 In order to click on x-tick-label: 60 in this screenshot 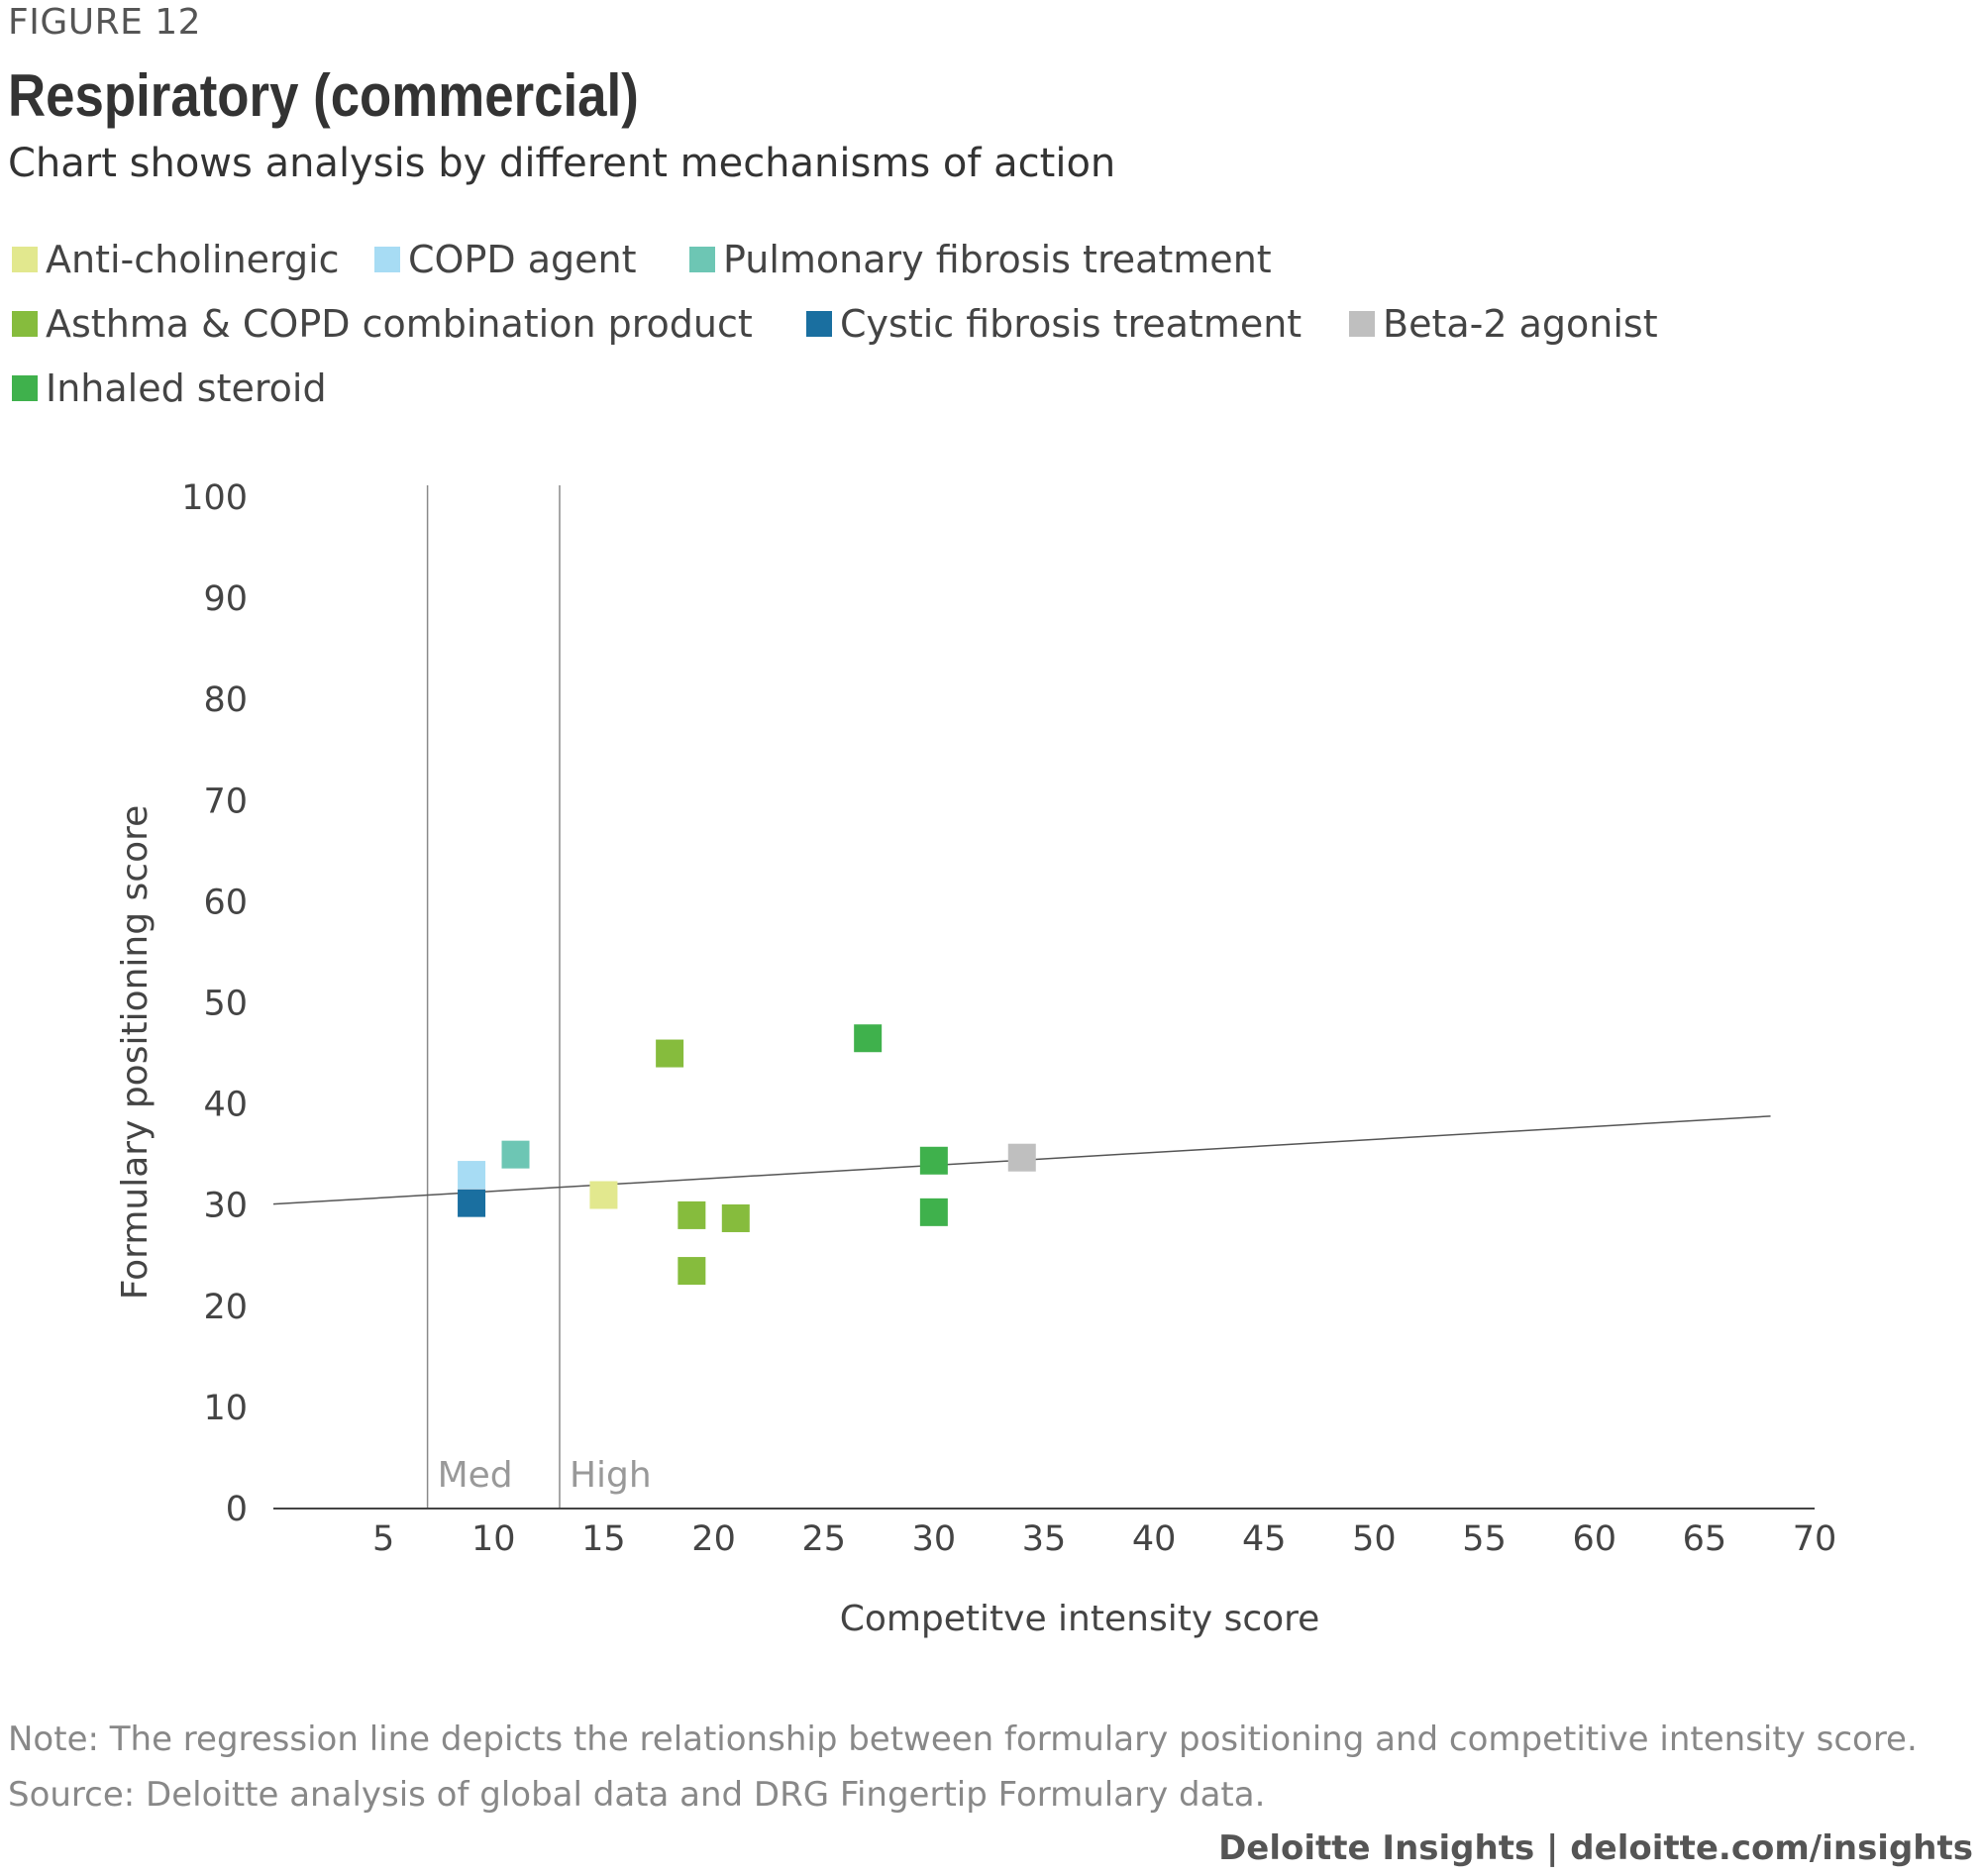, I will do `click(1594, 1539)`.